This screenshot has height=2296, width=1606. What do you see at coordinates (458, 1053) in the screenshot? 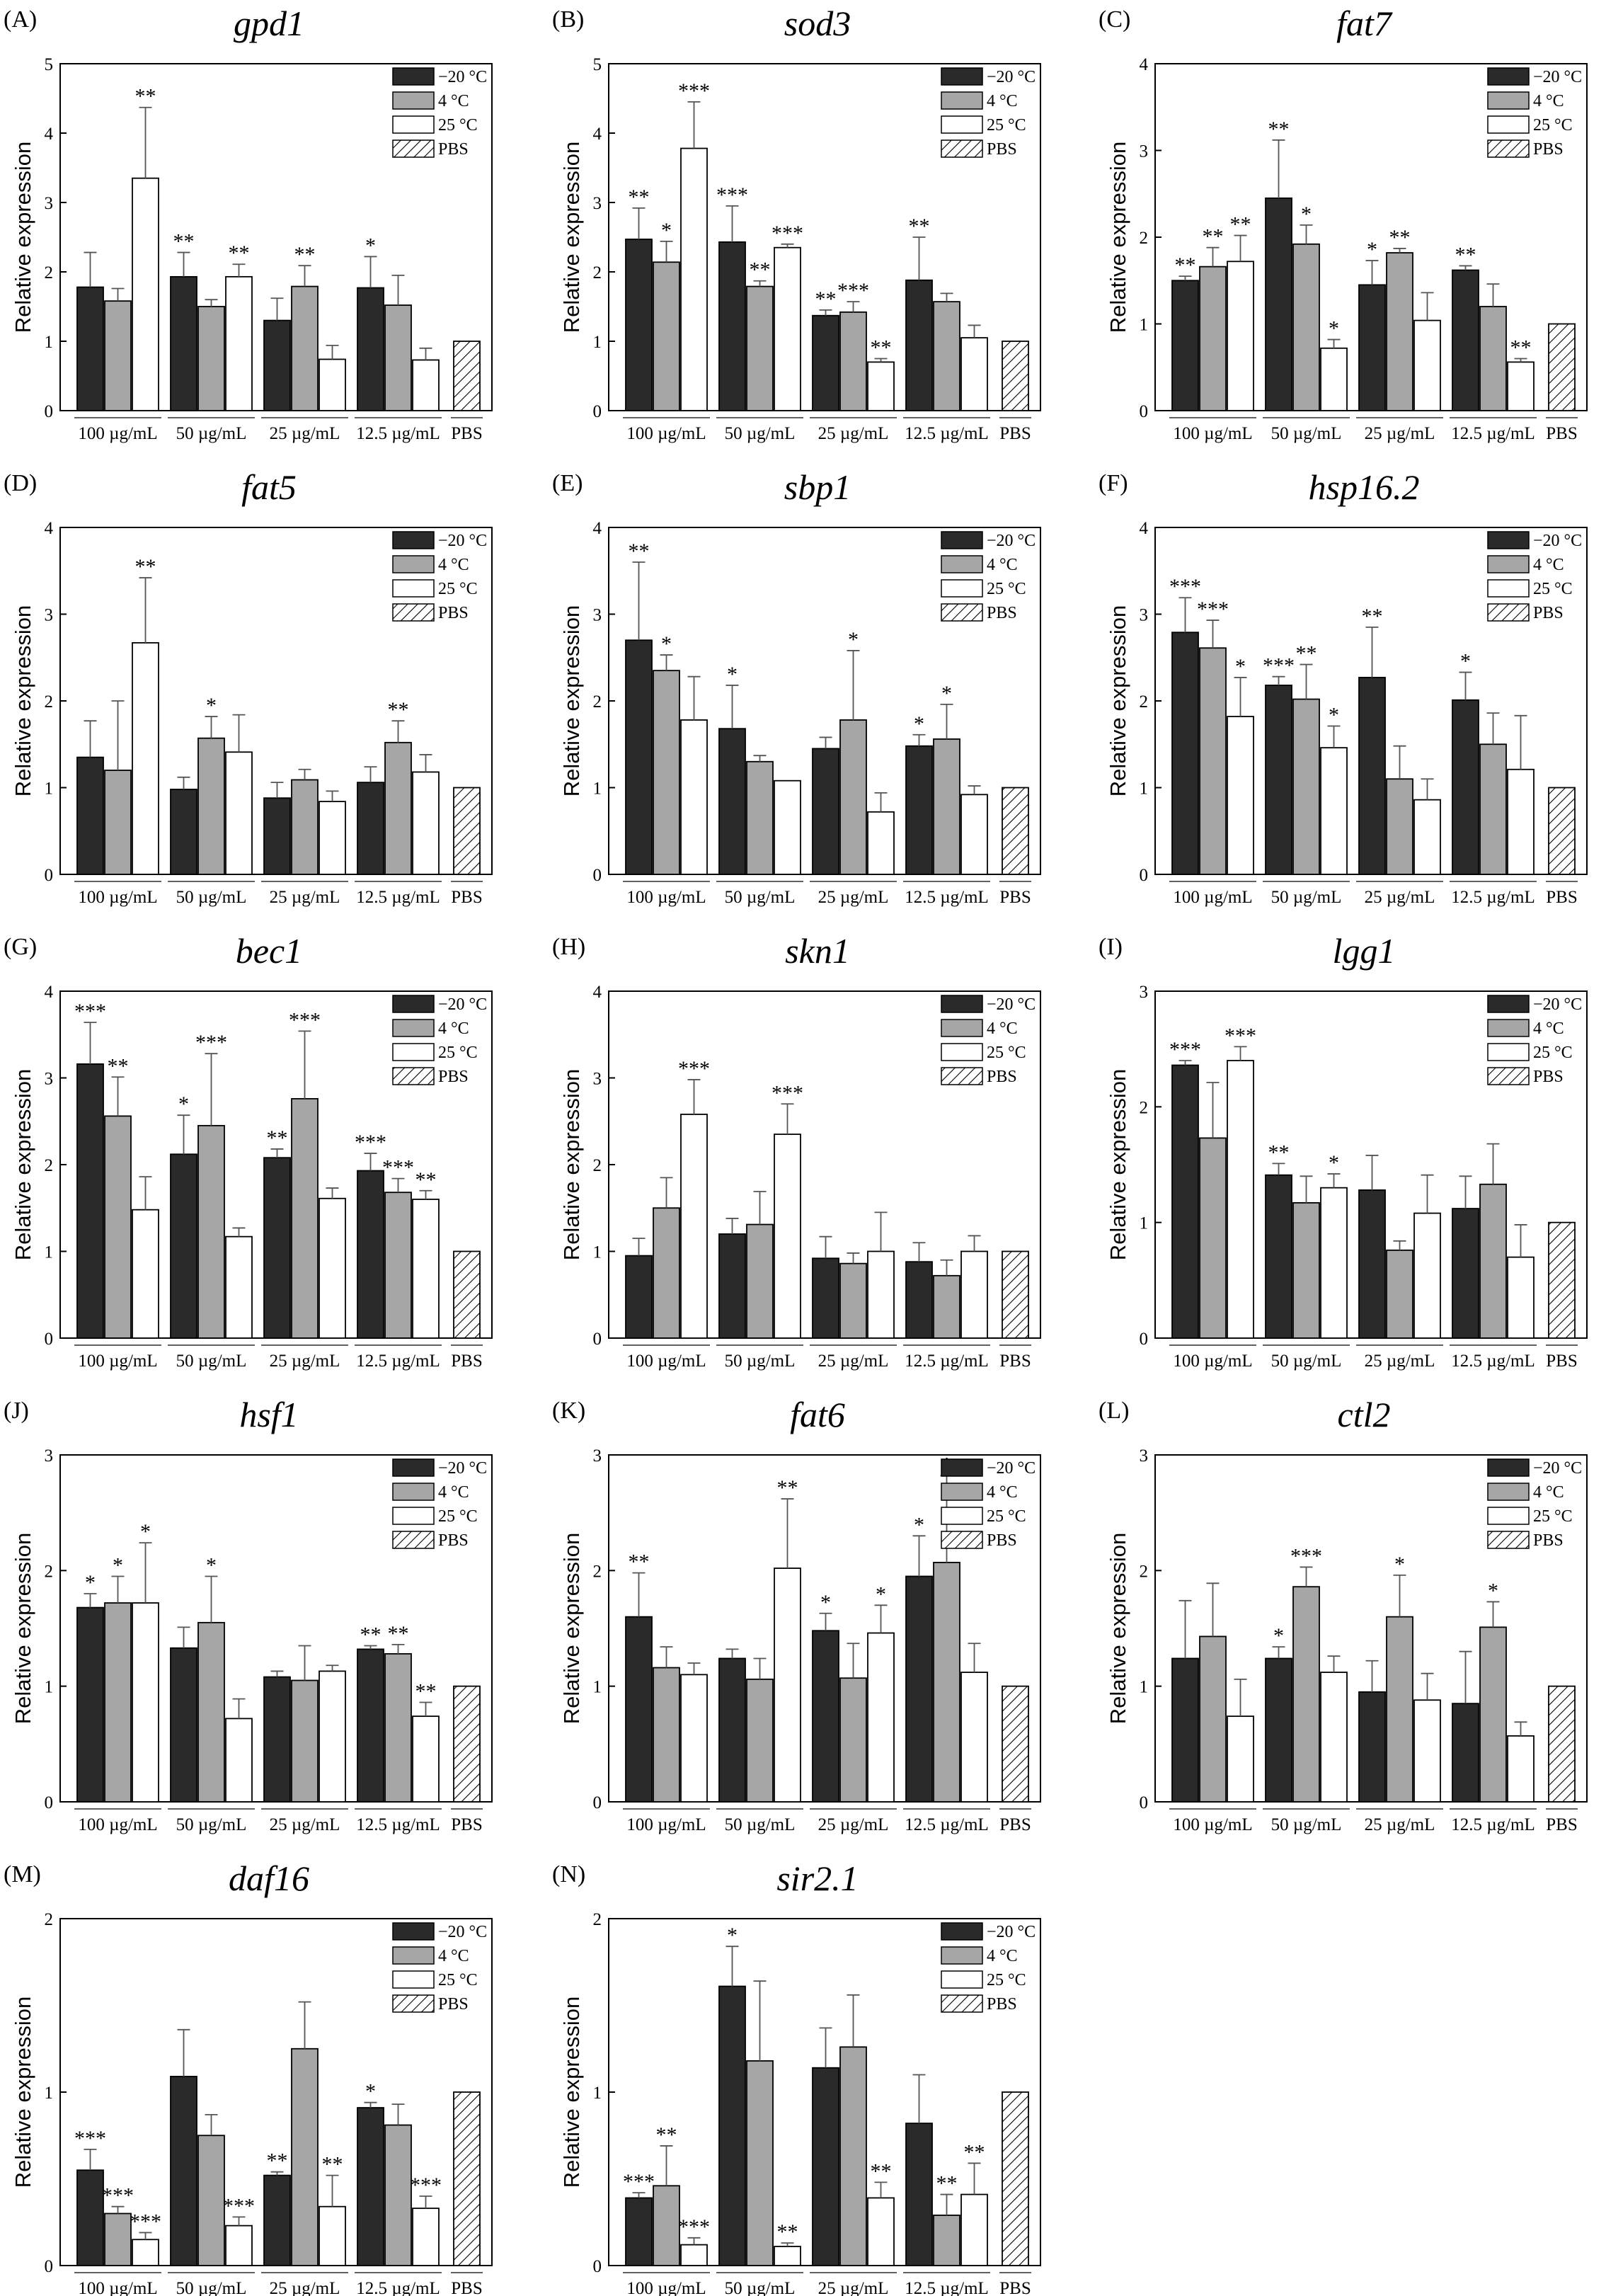
I see `legend-entry: 25 °C` at bounding box center [458, 1053].